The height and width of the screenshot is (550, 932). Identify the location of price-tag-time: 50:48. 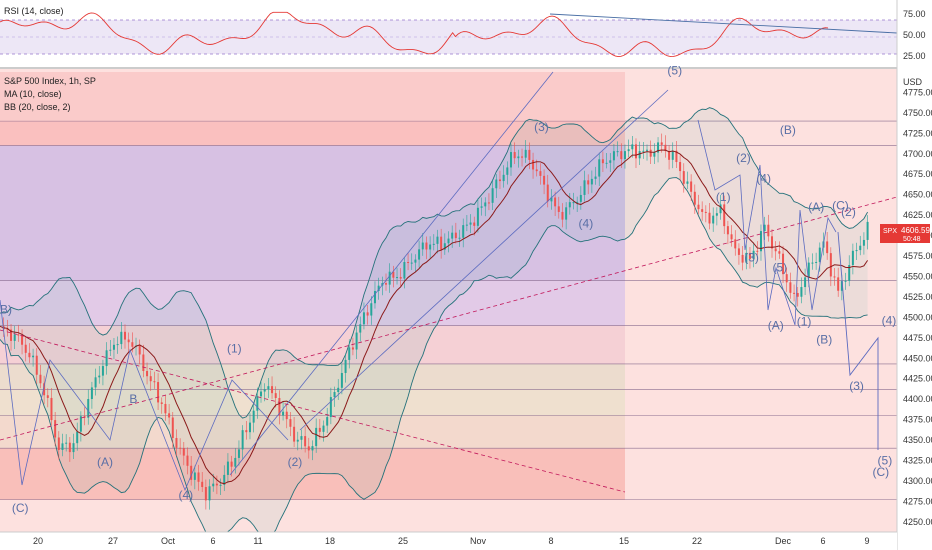
(912, 239).